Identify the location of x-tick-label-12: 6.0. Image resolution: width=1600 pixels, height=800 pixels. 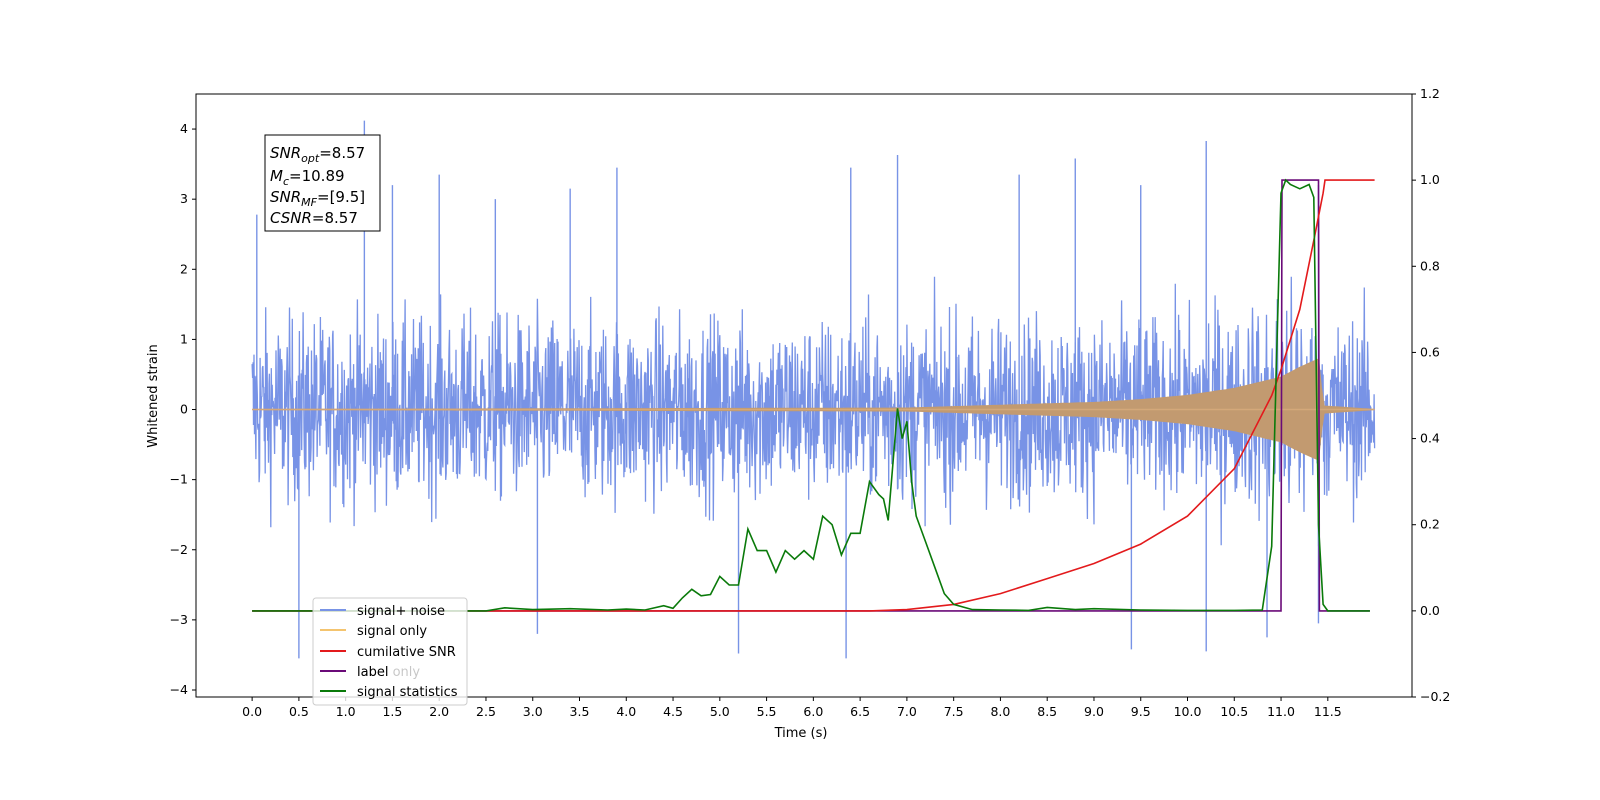
(813, 711).